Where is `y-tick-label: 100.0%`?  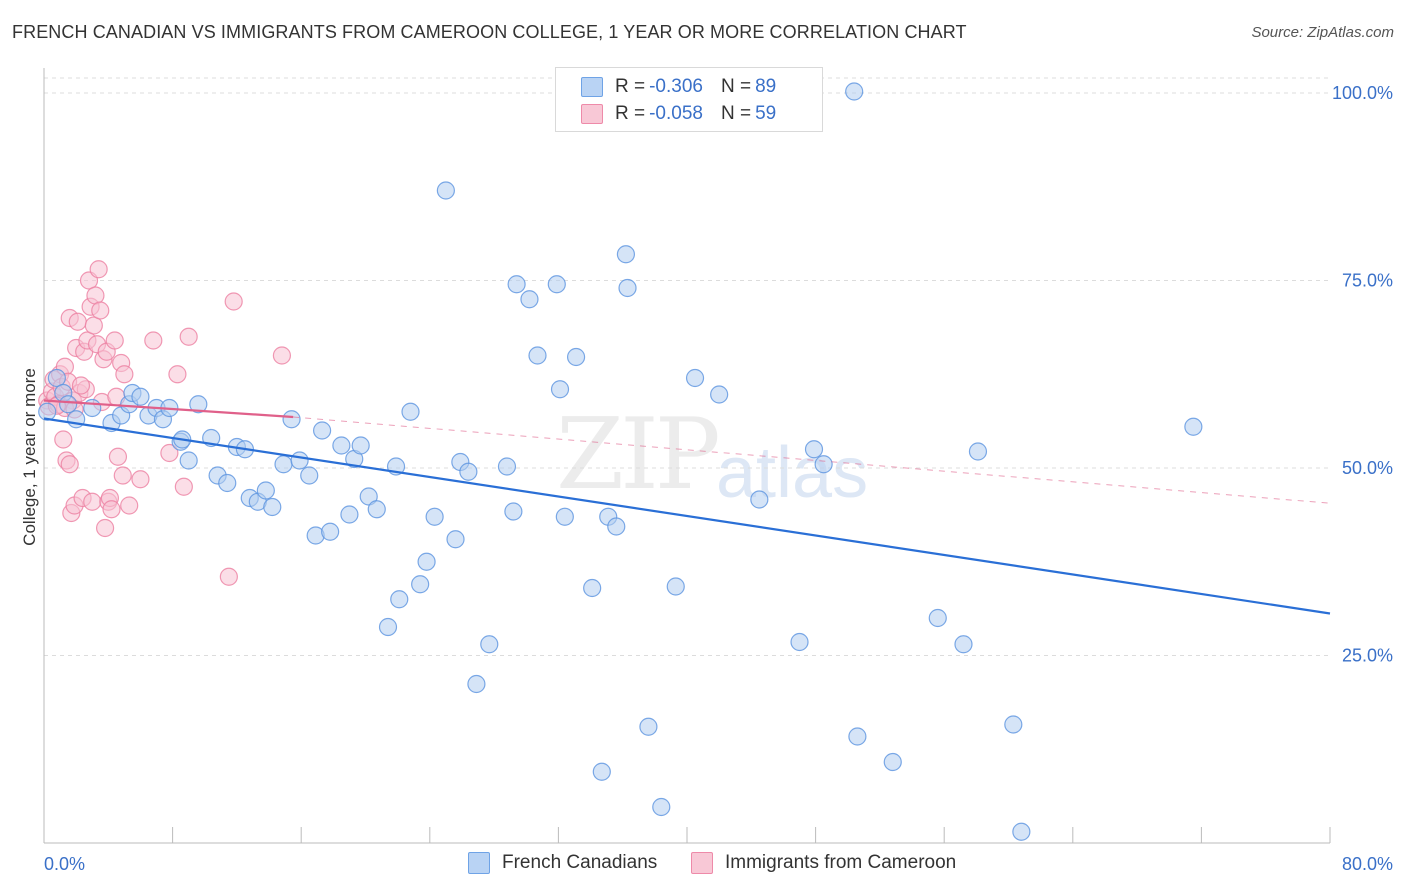 y-tick-label: 100.0% is located at coordinates (1362, 93).